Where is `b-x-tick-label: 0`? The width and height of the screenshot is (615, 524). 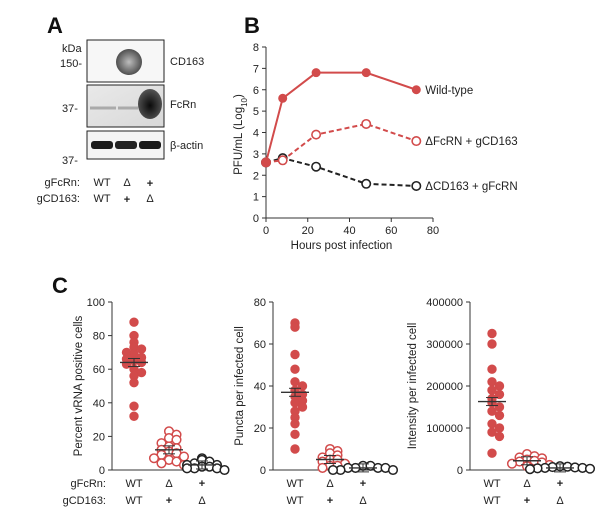
b-x-tick-label: 0 is located at coordinates (266, 231).